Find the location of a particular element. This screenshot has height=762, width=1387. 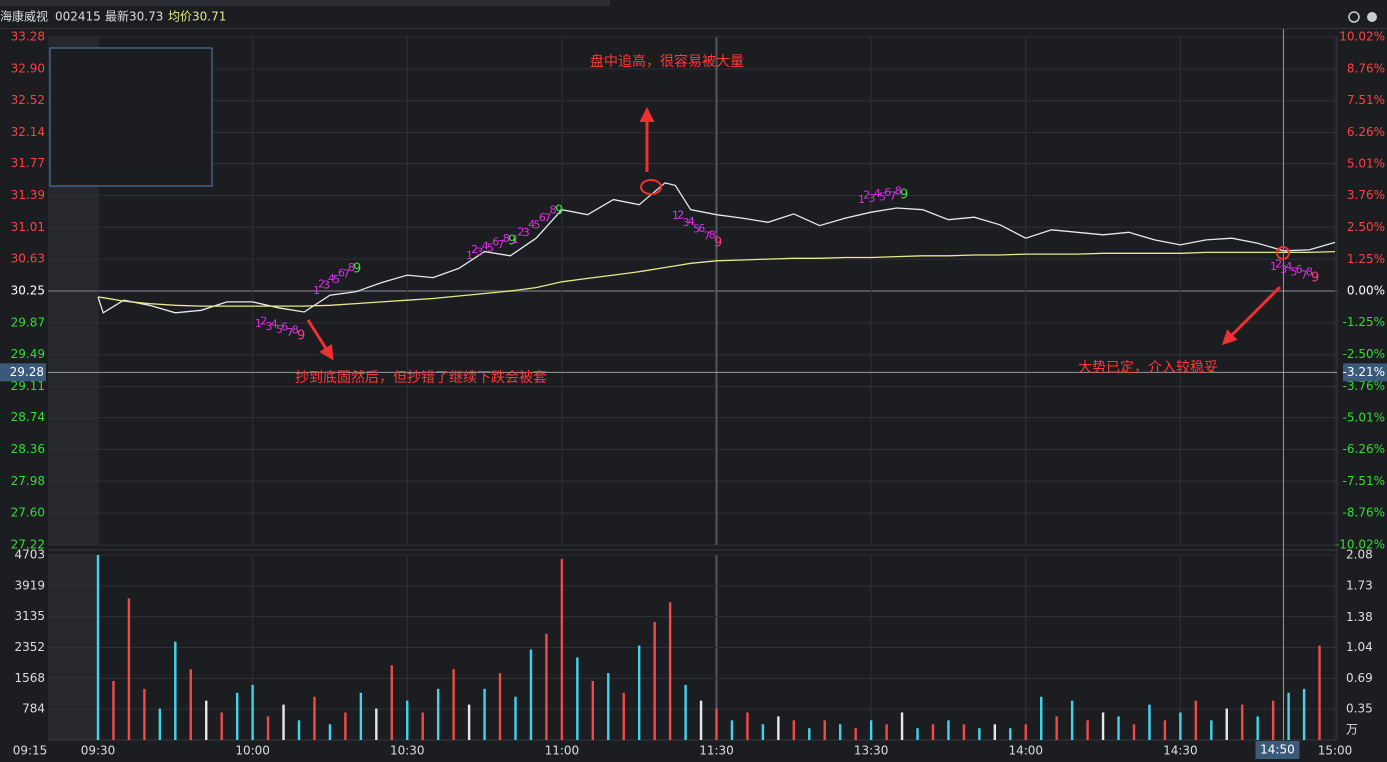

x-tick-label: 10:30 is located at coordinates (407, 751).